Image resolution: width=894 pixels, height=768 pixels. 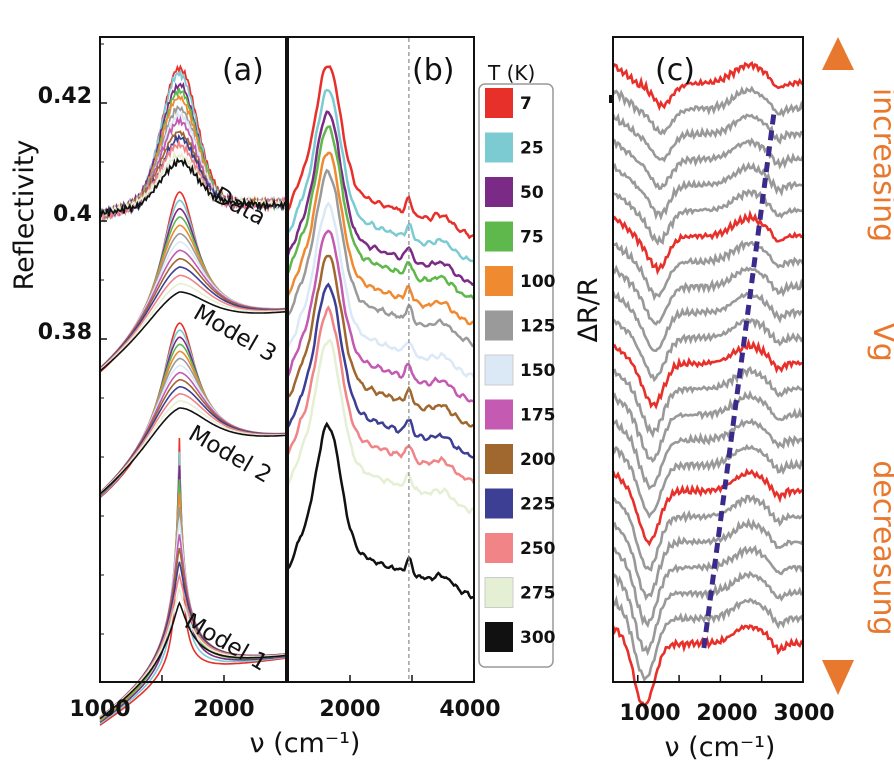 I want to click on vg-annotation: increasing Vg decreasung, so click(x=858, y=366).